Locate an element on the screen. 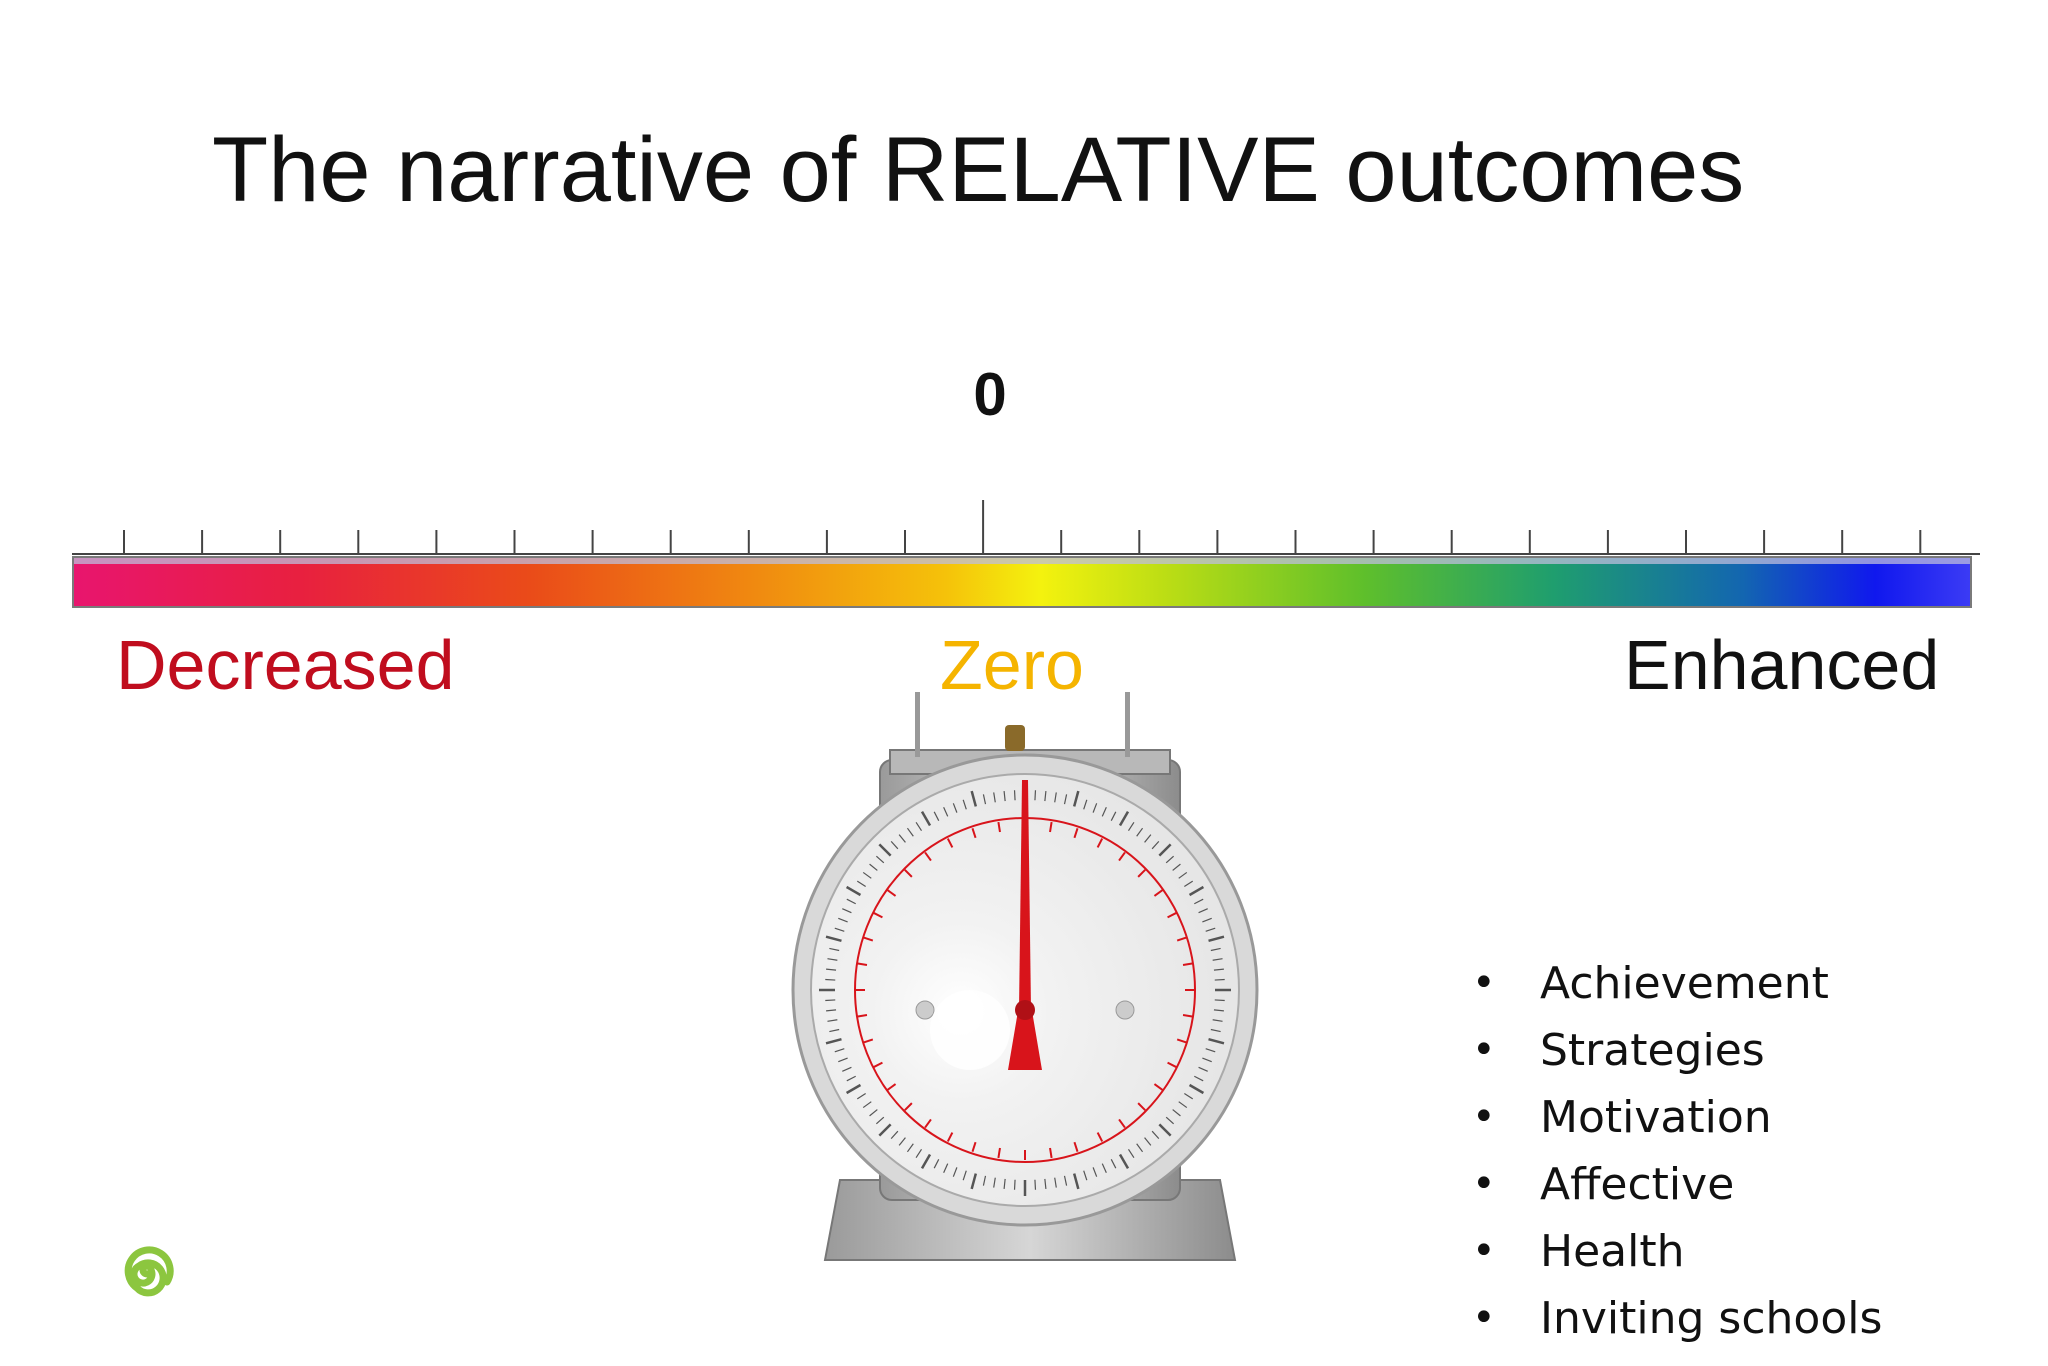 The width and height of the screenshot is (2048, 1366). slide-title: The narrative of RELATIVE outcomes is located at coordinates (978, 170).